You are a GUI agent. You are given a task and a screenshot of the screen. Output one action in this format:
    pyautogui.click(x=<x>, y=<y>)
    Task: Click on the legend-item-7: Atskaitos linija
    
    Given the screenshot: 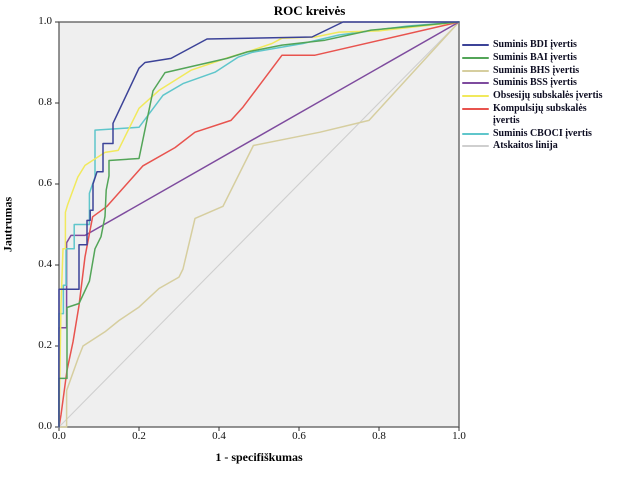 What is the action you would take?
    pyautogui.click(x=540, y=146)
    